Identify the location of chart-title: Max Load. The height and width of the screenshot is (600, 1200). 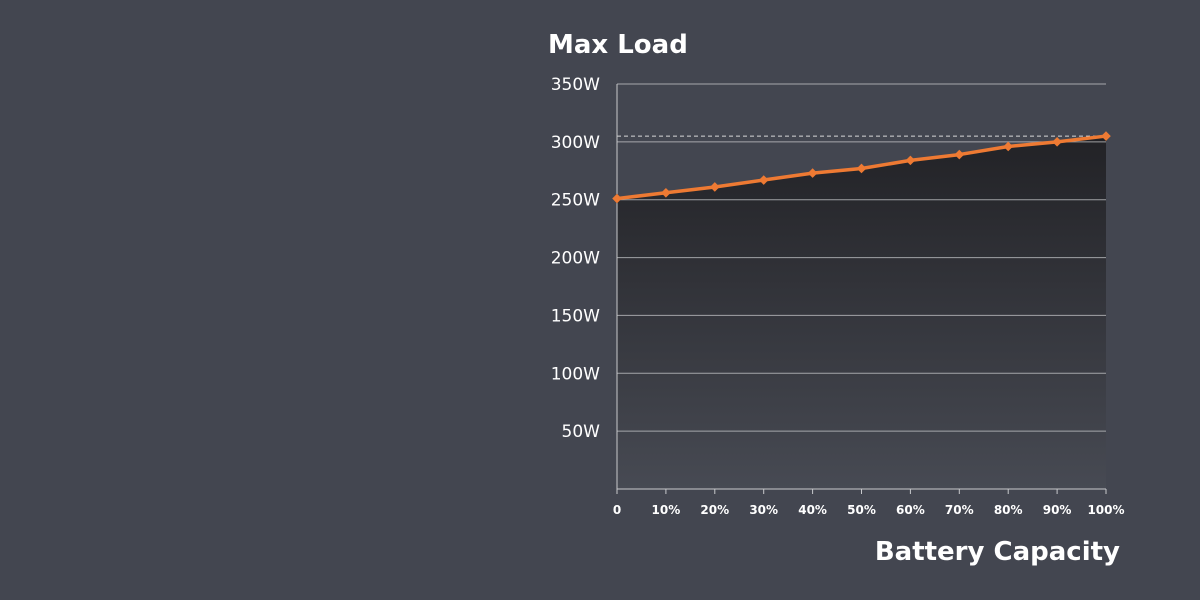
(618, 45).